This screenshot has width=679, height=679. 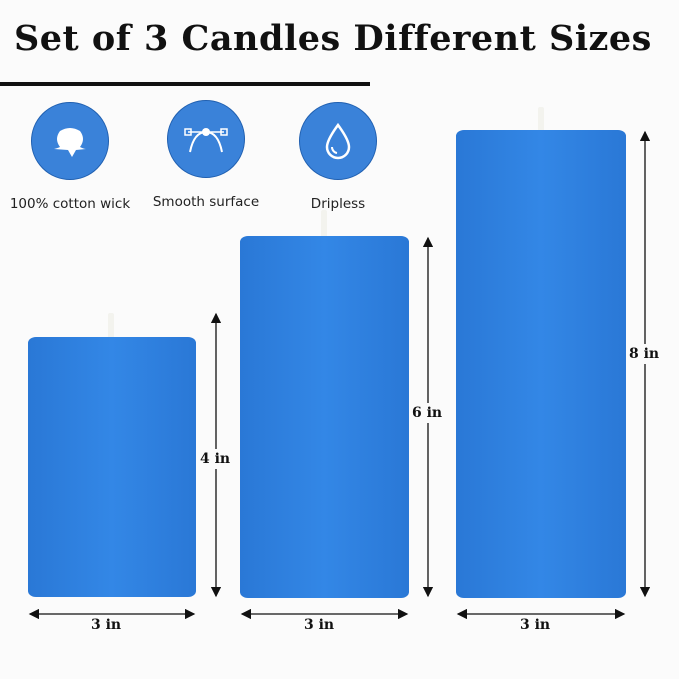 What do you see at coordinates (427, 413) in the screenshot?
I see `height-label-medium: 6 in` at bounding box center [427, 413].